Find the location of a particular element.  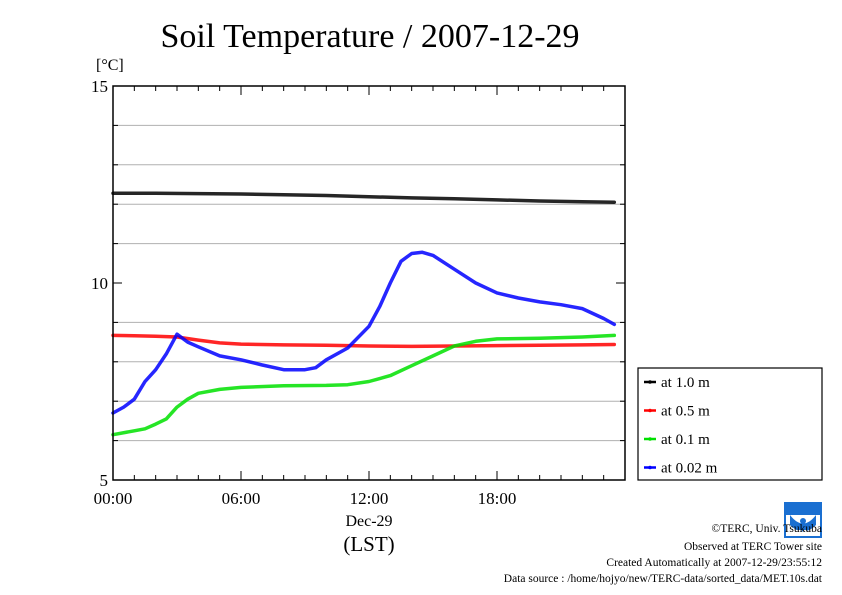

x-tick-label: 06:00 is located at coordinates (241, 498).